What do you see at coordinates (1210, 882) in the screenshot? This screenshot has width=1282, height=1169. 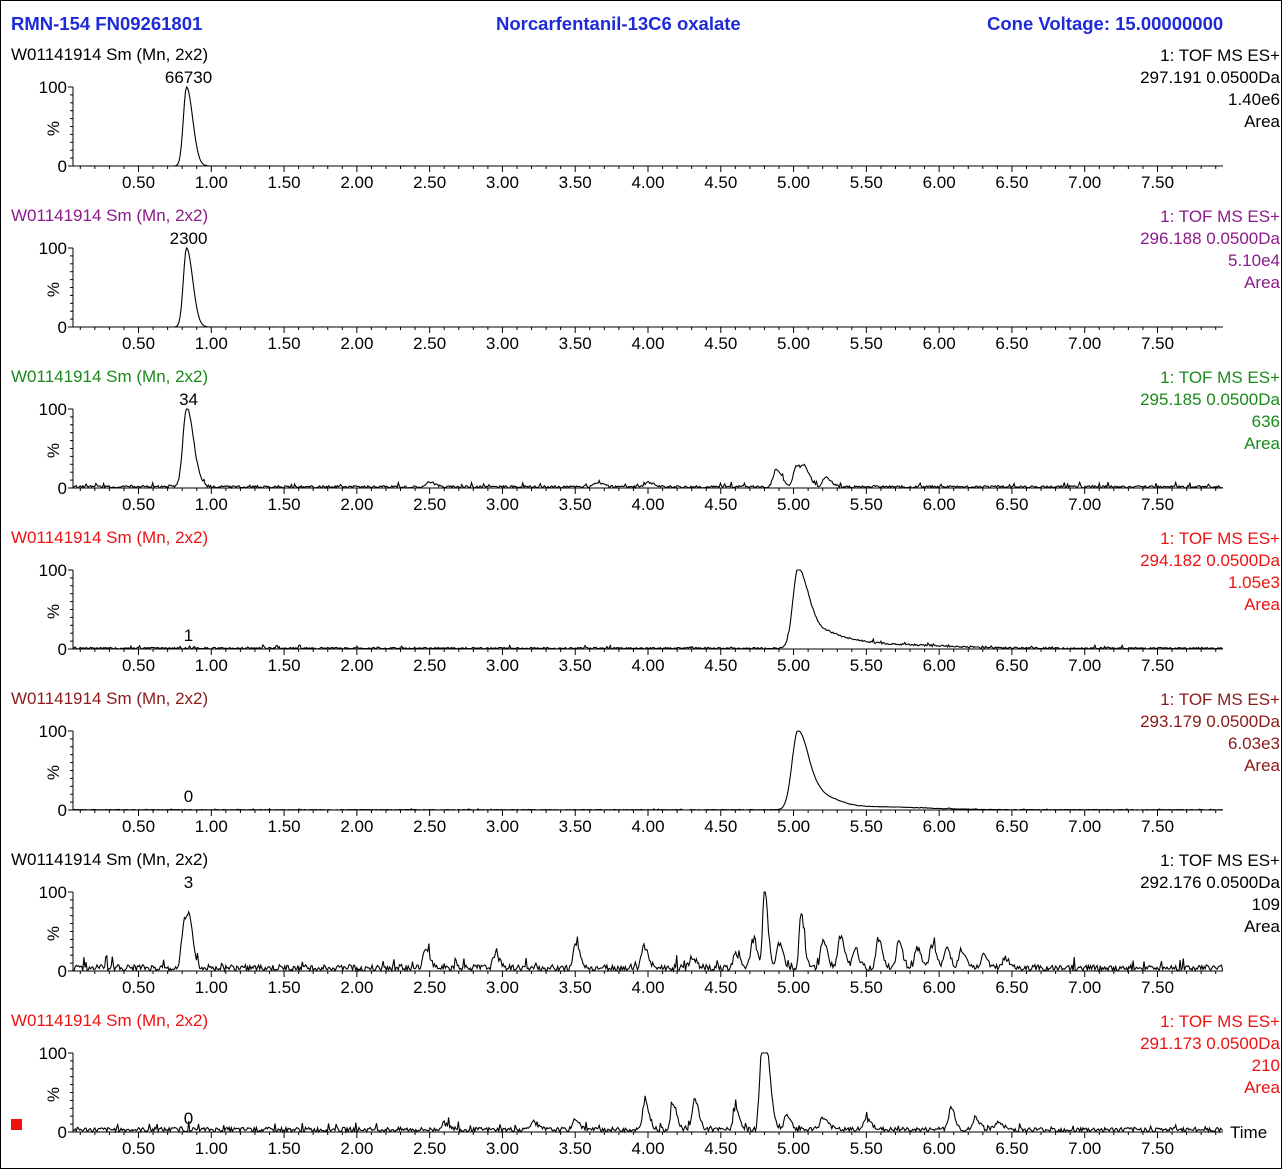 I see `trace-mass: 292.176 0.0500Da` at bounding box center [1210, 882].